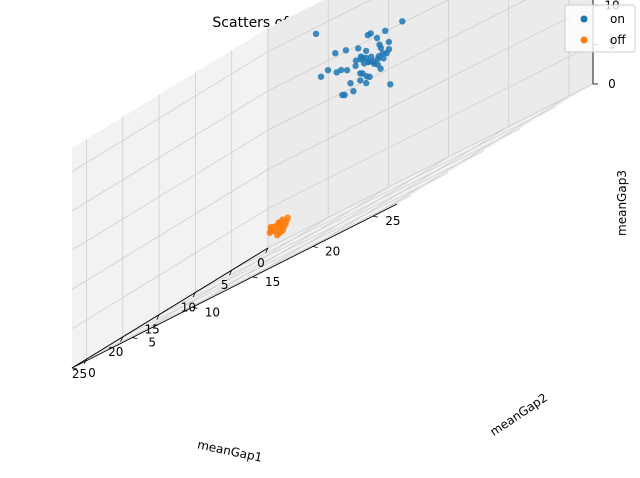  Describe the element at coordinates (79, 374) in the screenshot. I see `x-tick-label: 25` at that location.